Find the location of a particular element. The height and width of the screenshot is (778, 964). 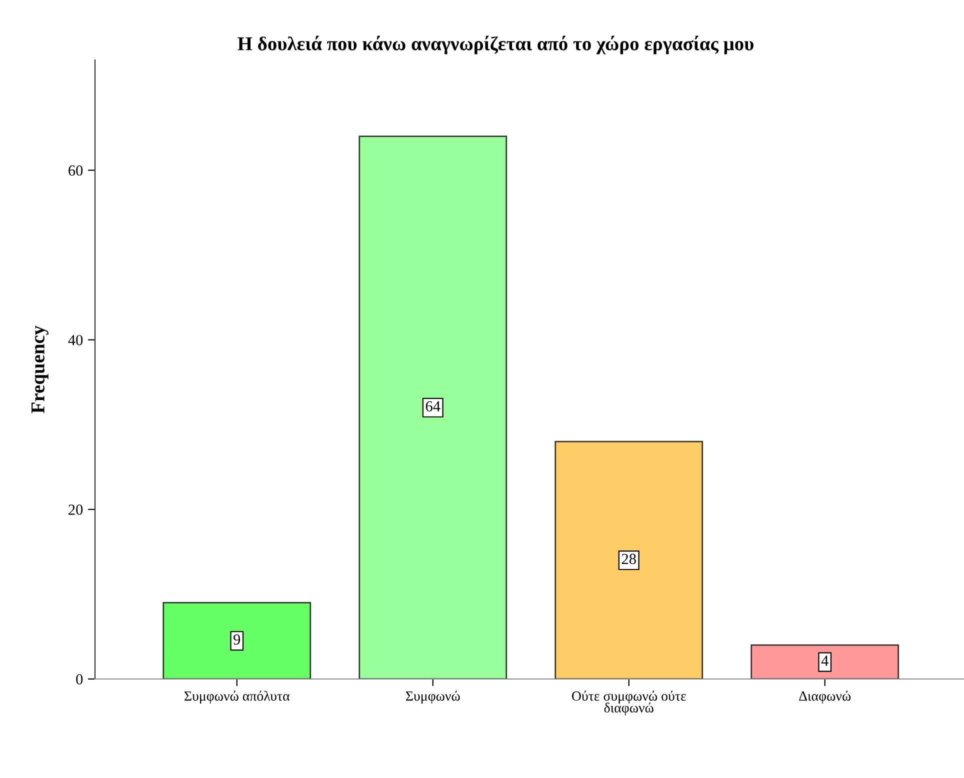

data-label: 4 is located at coordinates (824, 661).